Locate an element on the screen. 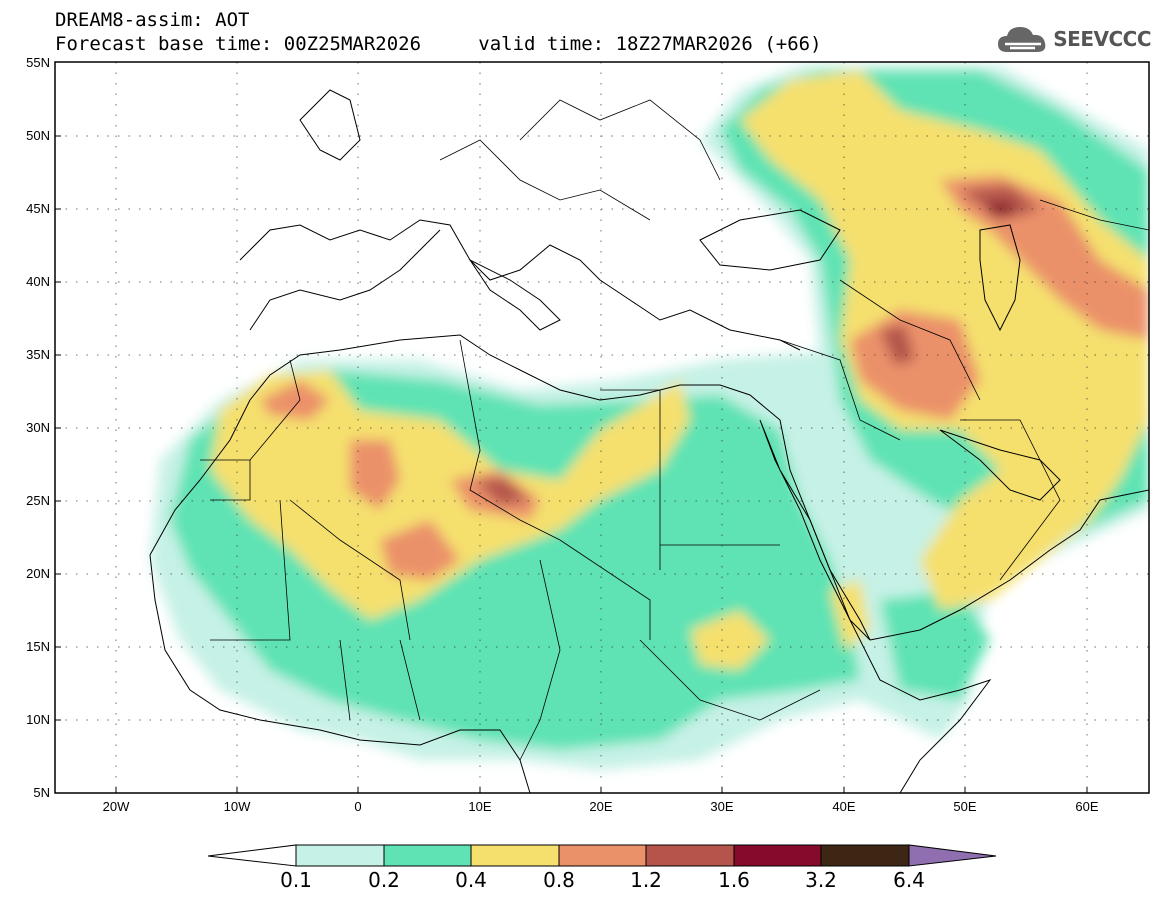 This screenshot has height=905, width=1165. aot-band-0.8-atlas is located at coordinates (295, 400).